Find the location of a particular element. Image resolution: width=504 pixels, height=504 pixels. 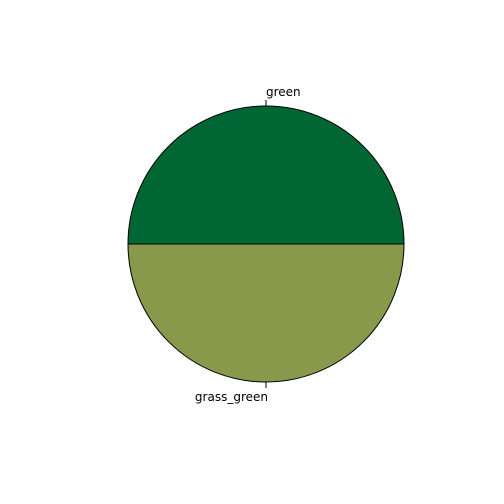

pie-label-green: green is located at coordinates (283, 92).